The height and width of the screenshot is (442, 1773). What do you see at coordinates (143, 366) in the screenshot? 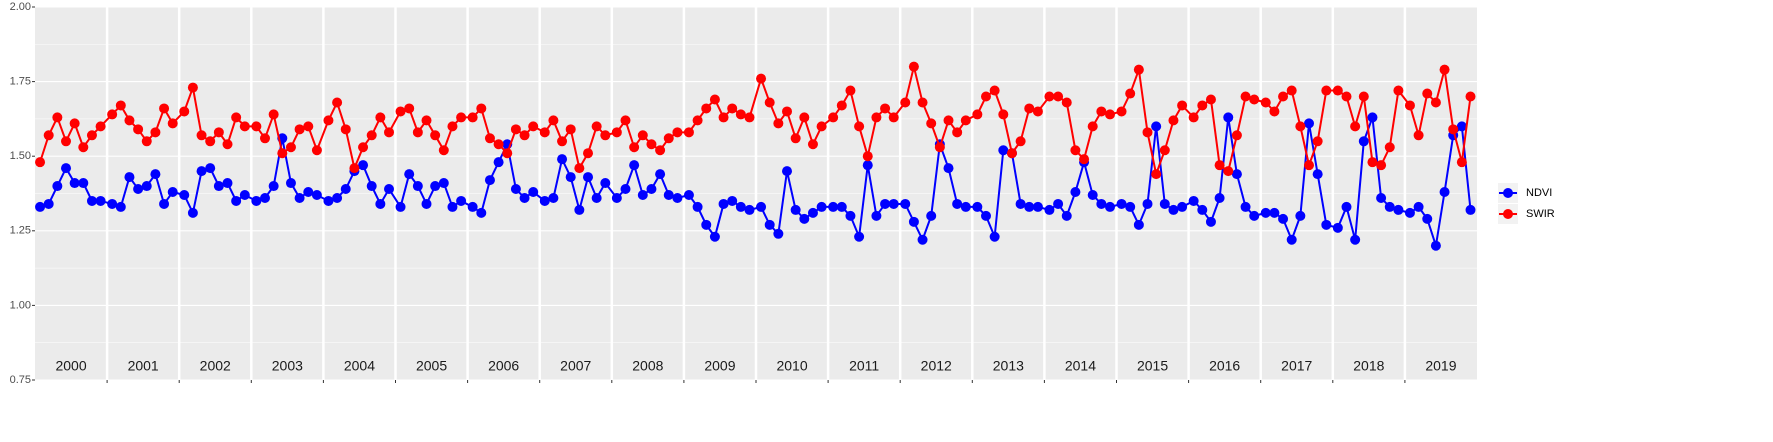
I see `panel-label: 2001` at bounding box center [143, 366].